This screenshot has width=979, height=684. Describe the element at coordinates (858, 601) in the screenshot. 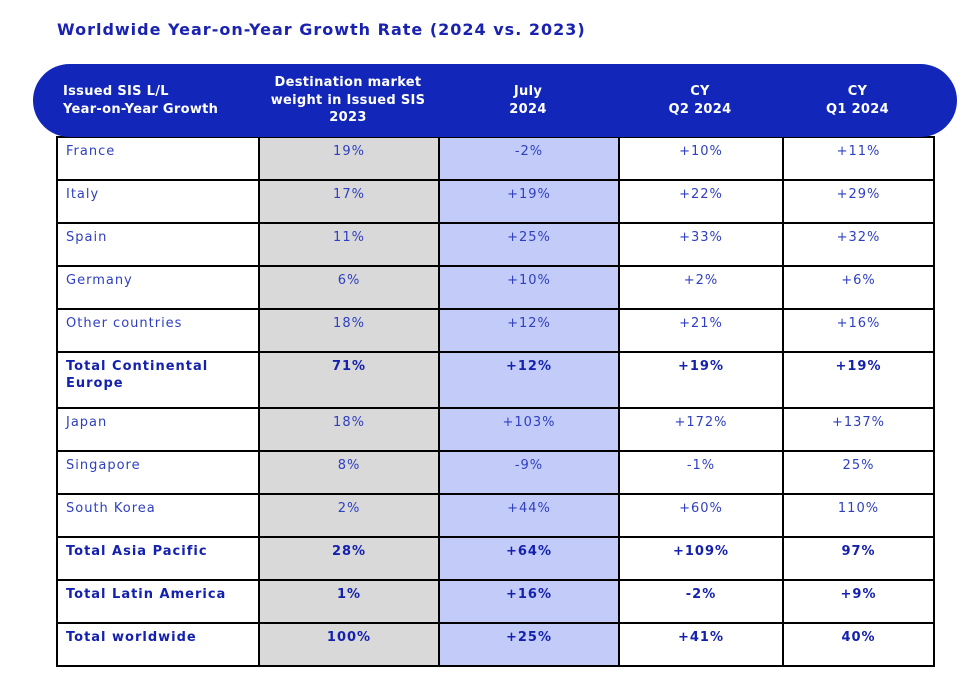

I see `q1-cell: +9%` at that location.